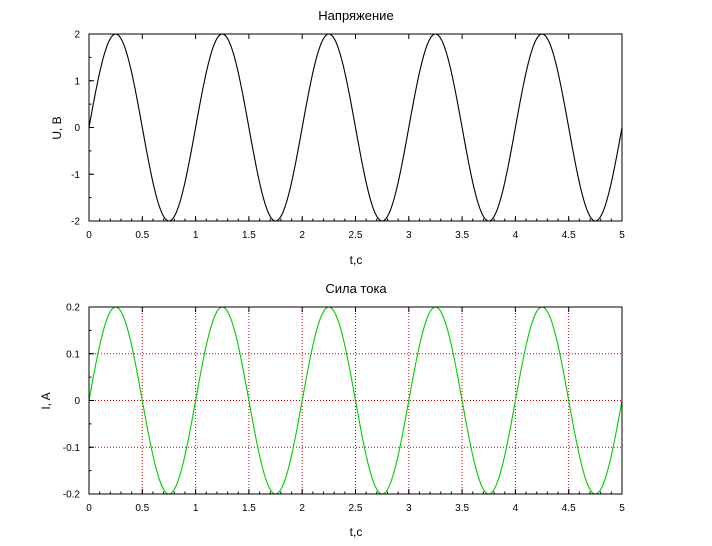 This screenshot has width=712, height=546. I want to click on current-x-tick-label: 2, so click(302, 508).